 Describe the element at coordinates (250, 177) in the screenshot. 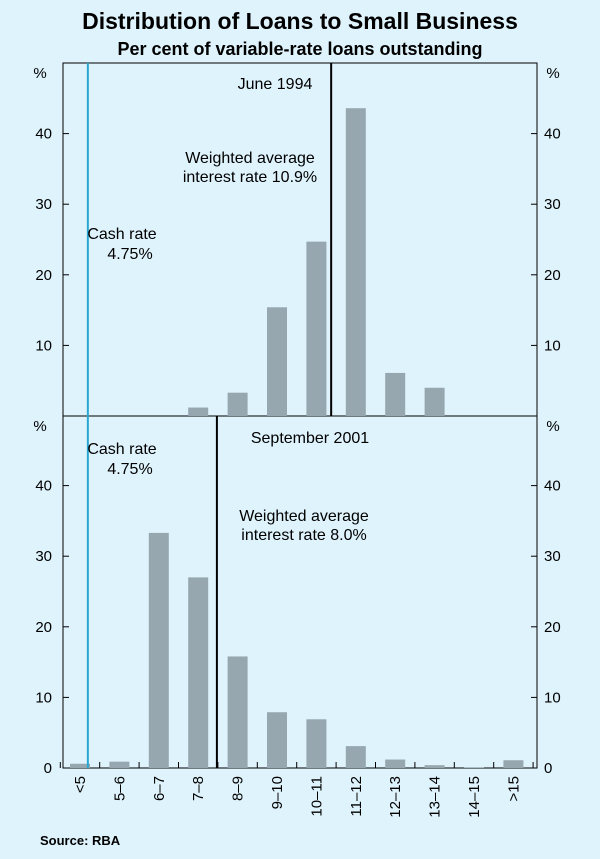

I see `weighted-average-label: interest rate 10.9%` at that location.